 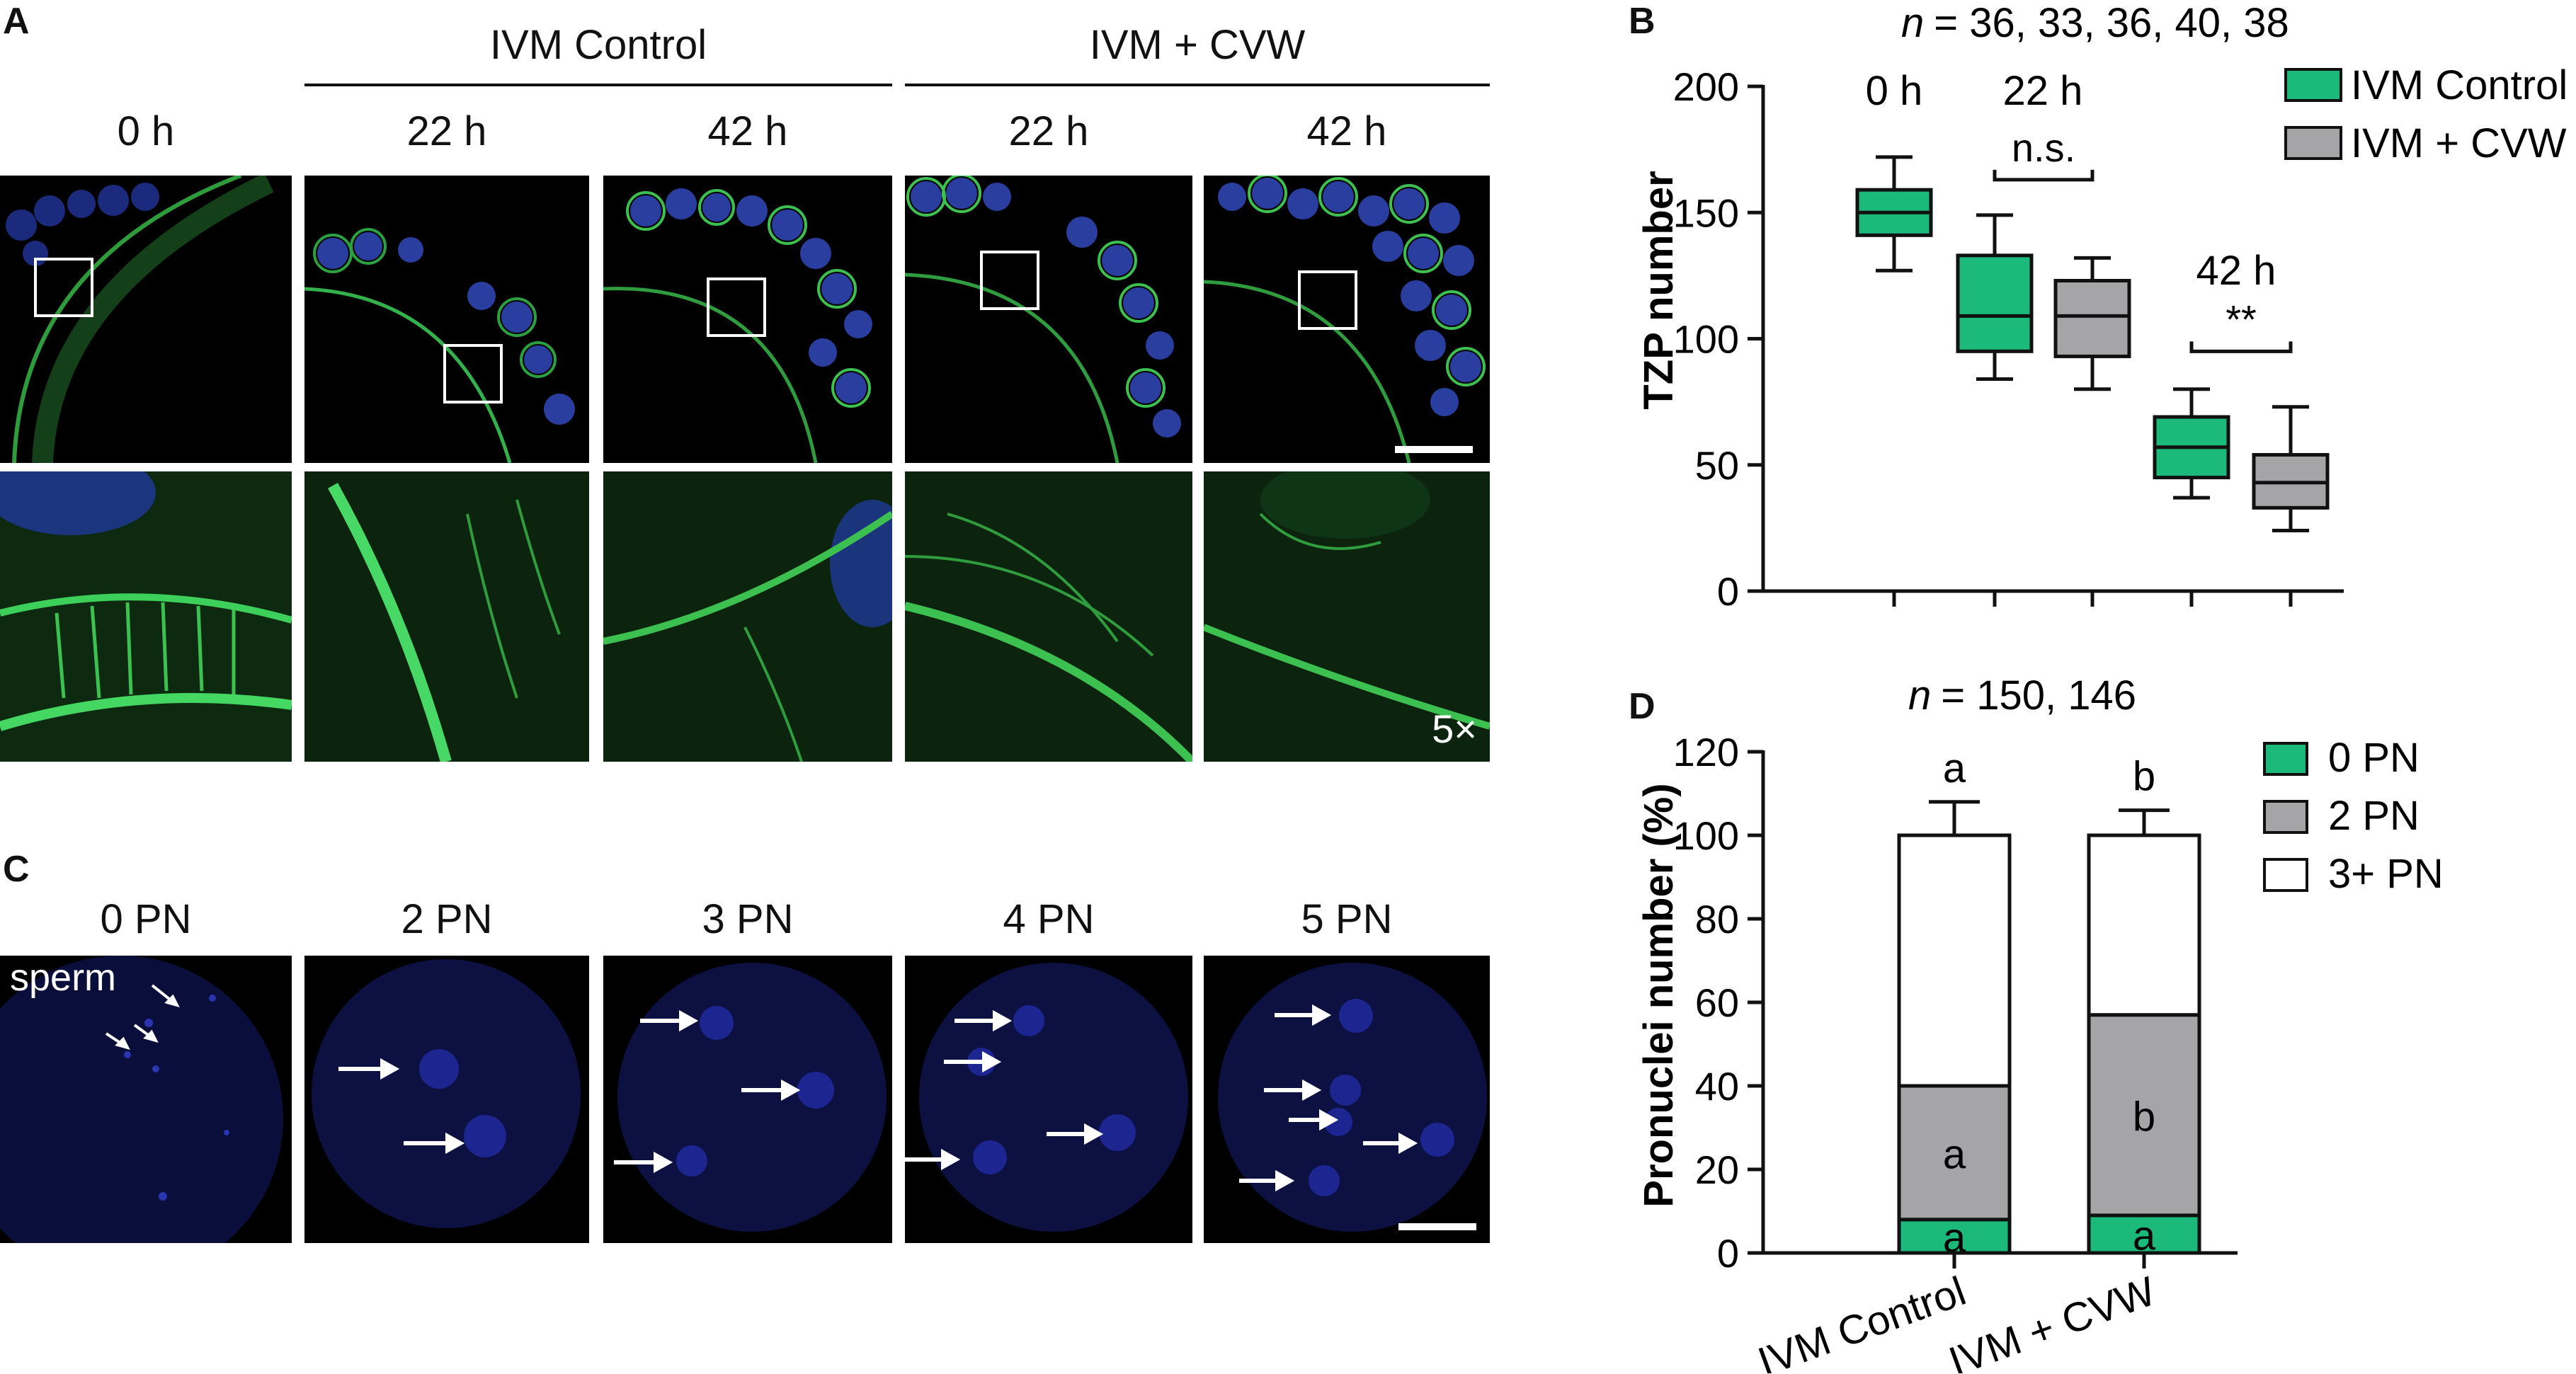 I want to click on bar-segment-0-2: a, so click(x=1955, y=916).